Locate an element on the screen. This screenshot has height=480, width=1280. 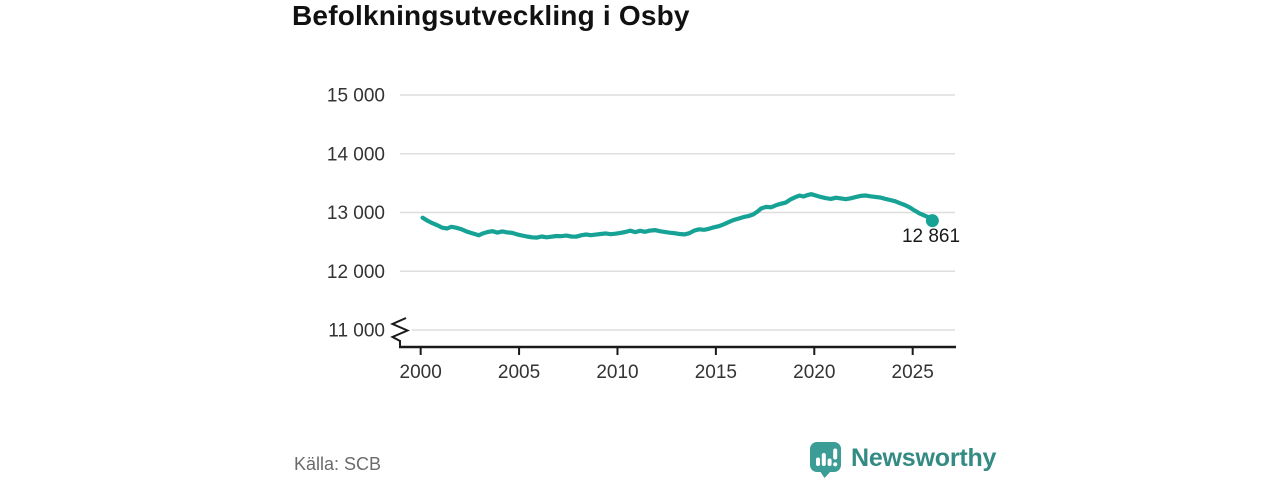
svg-text: 2025 is located at coordinates (913, 372).